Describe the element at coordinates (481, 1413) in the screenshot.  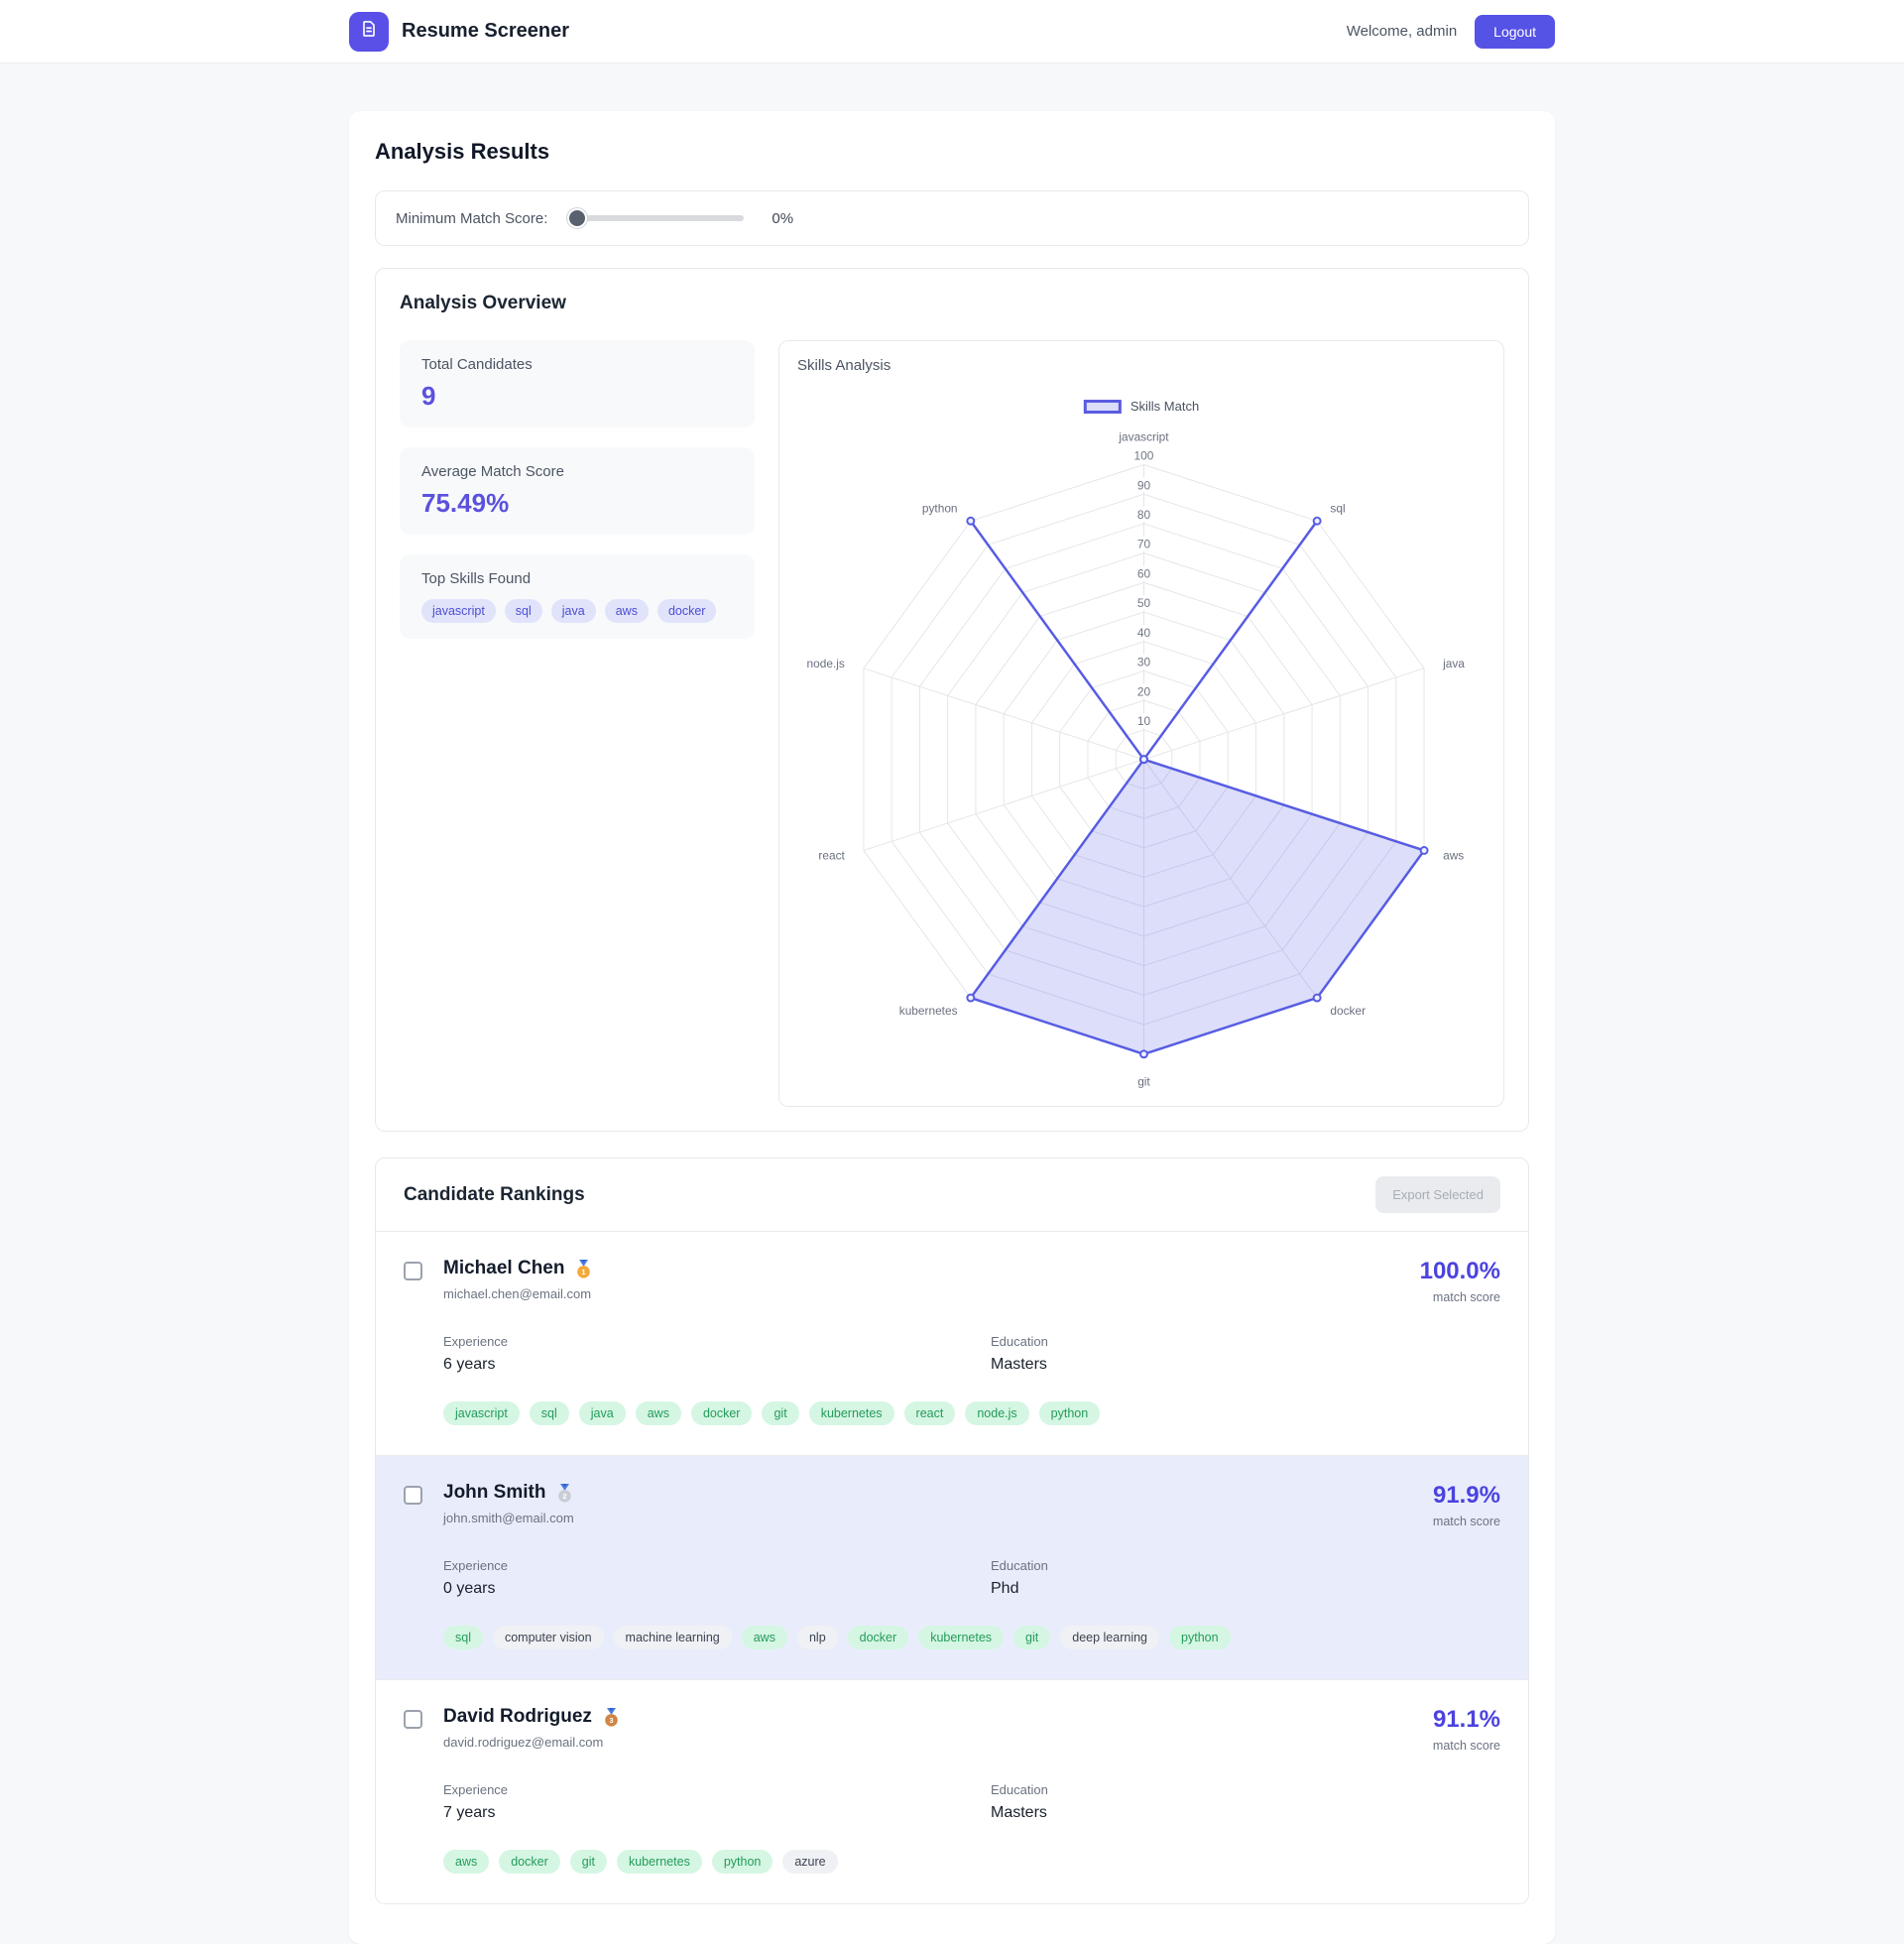
I see `skill-chip: javascript` at that location.